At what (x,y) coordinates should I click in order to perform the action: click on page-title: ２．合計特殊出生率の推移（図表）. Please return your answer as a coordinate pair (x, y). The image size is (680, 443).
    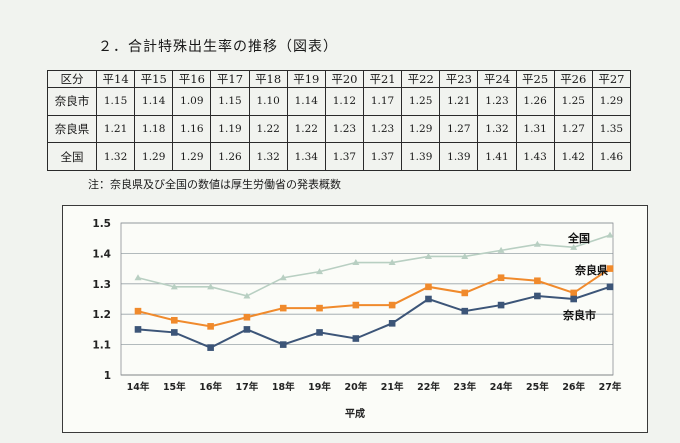
    Looking at the image, I should click on (218, 47).